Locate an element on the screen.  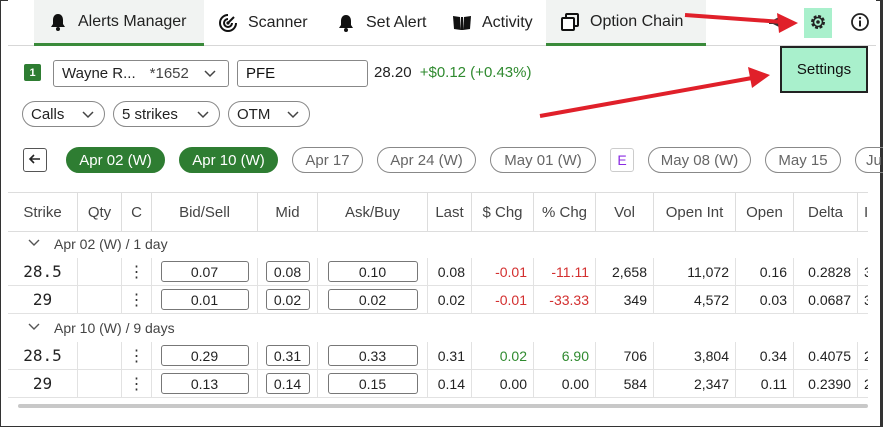
strike-cell: 28.5 is located at coordinates (43, 356).